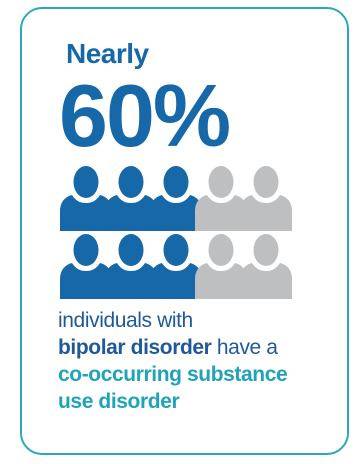 The image size is (355, 464). I want to click on stat-prefix: Nearly, so click(107, 53).